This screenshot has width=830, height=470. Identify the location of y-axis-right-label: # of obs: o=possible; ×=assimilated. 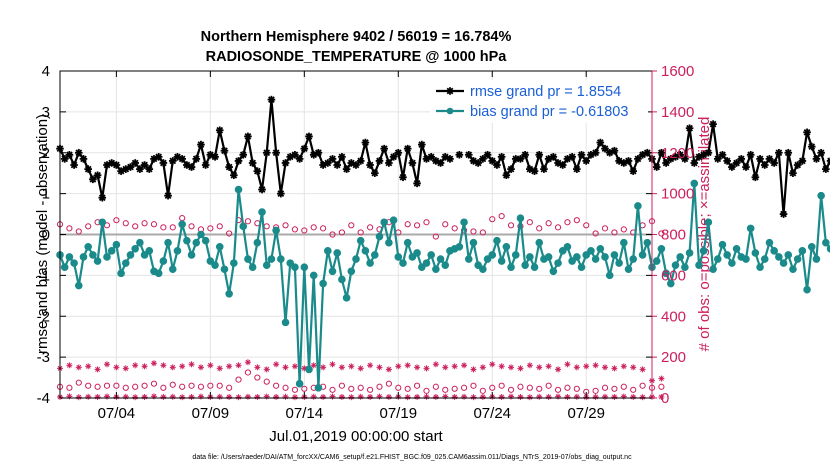
(704, 234).